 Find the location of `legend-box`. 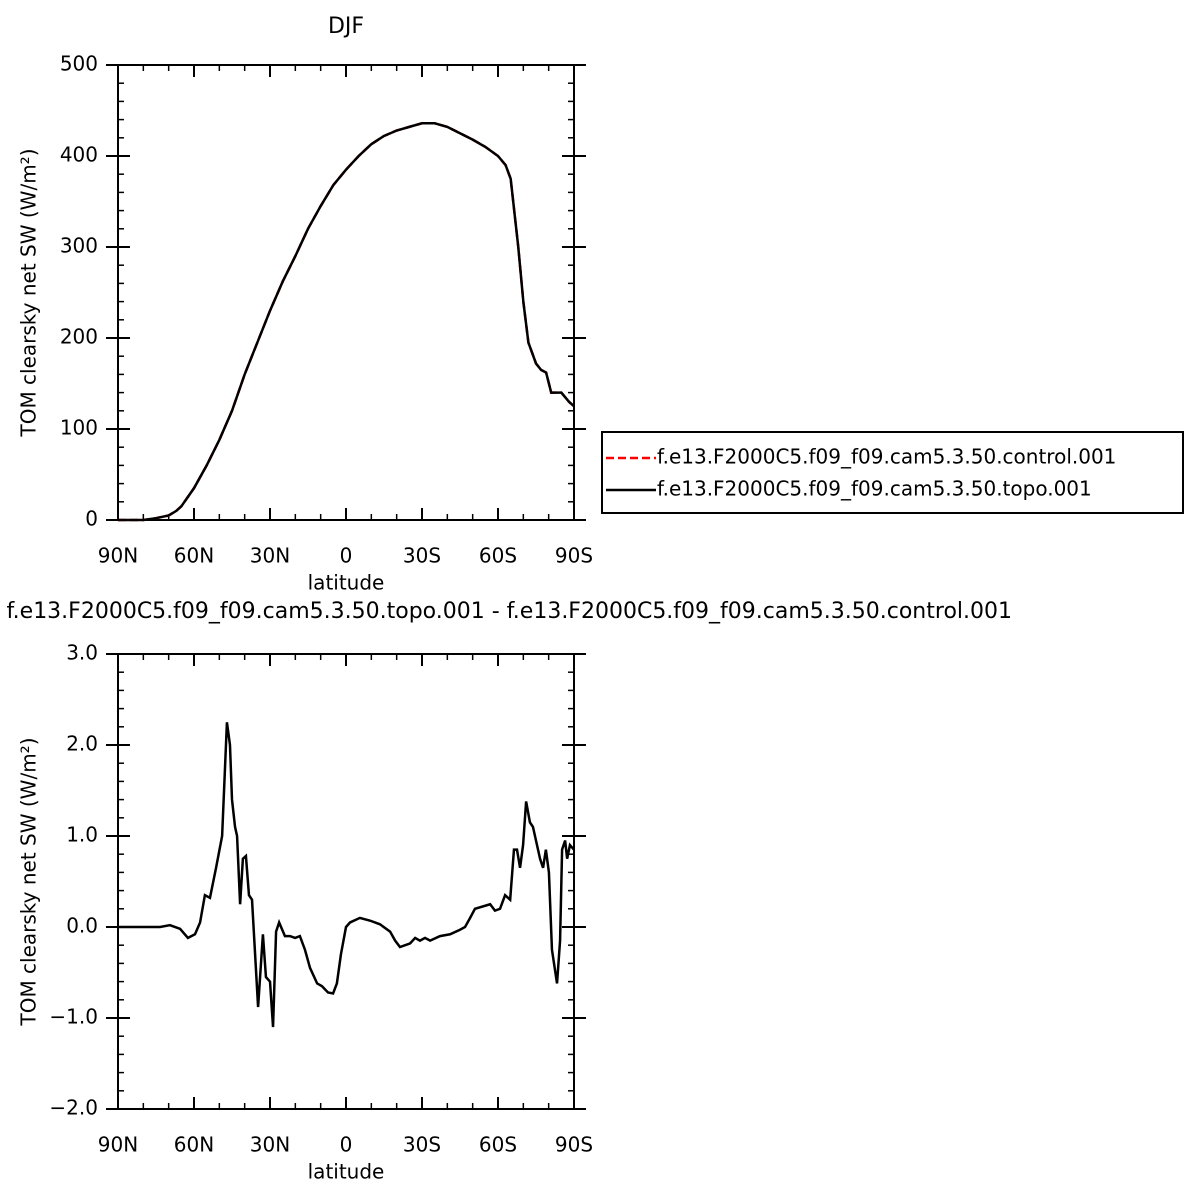

legend-box is located at coordinates (892, 472).